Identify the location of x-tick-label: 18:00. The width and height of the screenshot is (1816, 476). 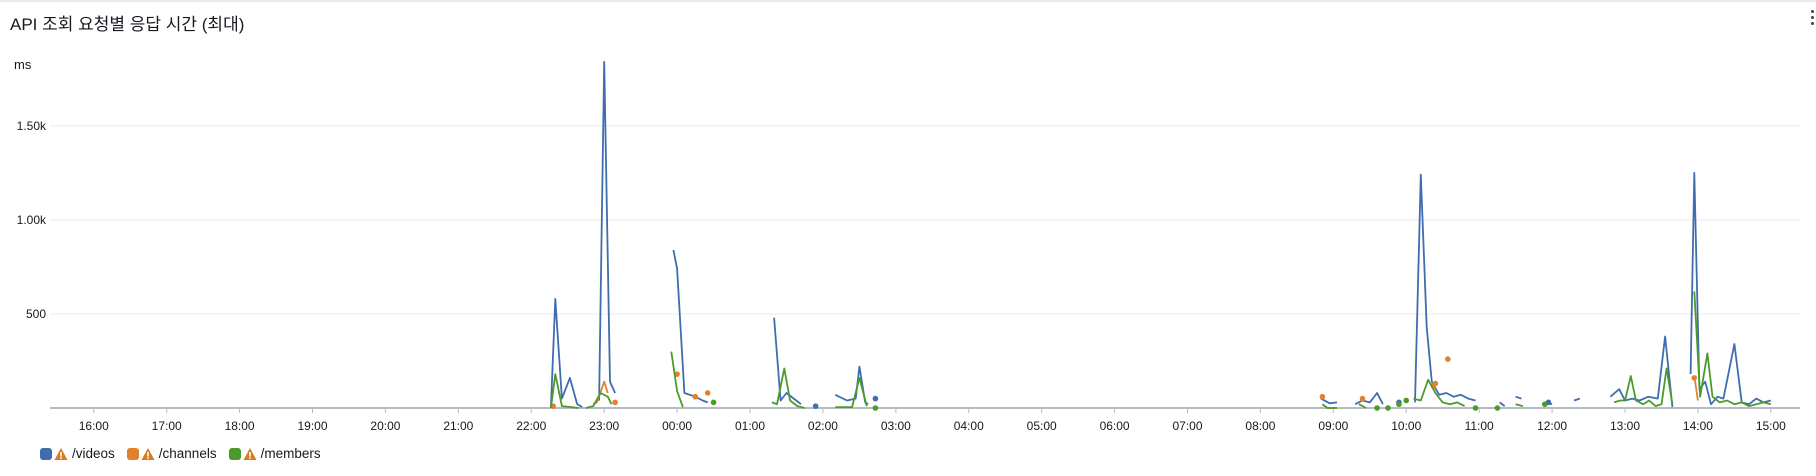
(240, 426).